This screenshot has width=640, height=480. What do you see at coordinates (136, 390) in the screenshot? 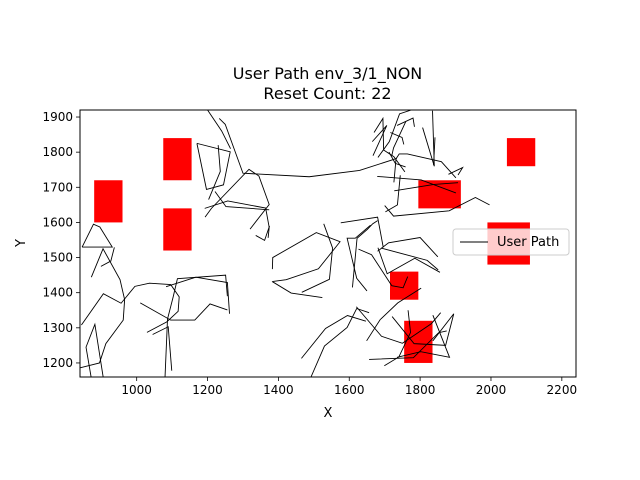
I see `x-tick-label: 1000` at bounding box center [136, 390].